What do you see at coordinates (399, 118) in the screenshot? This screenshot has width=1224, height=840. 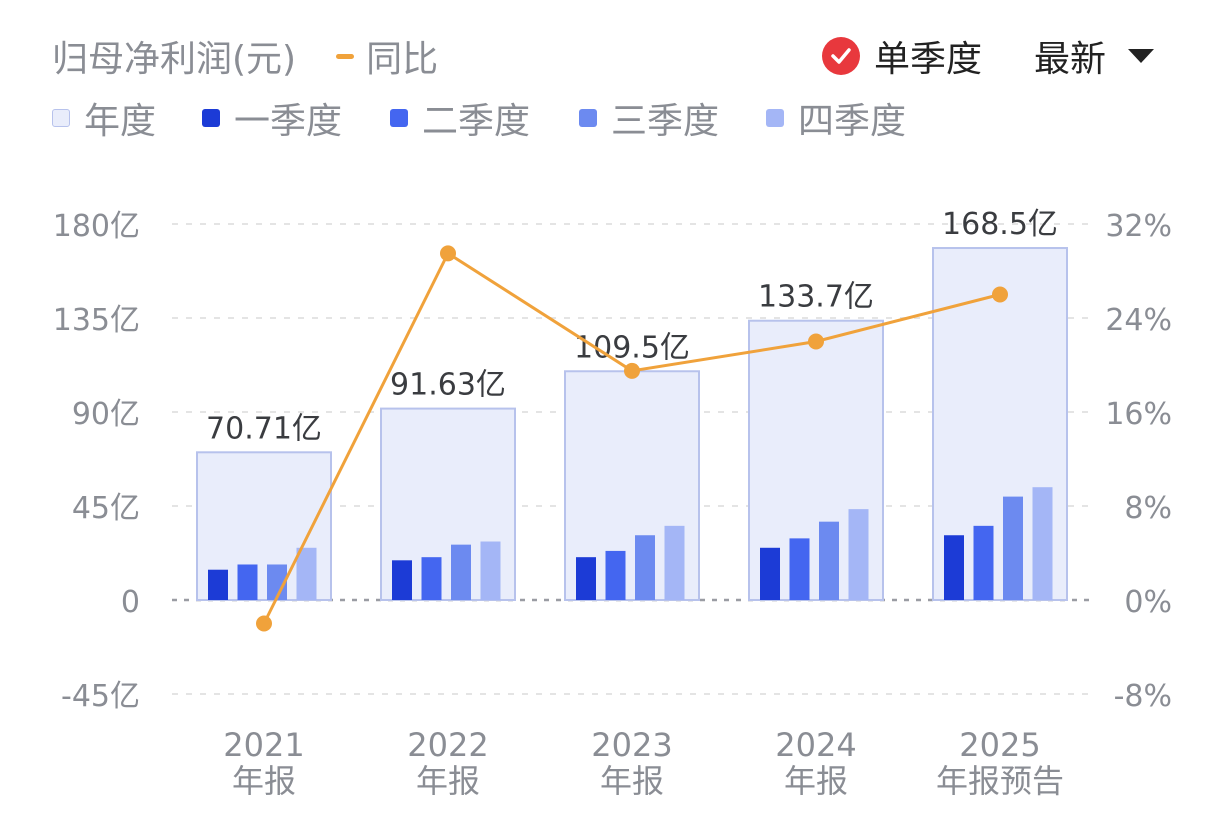 I see `legend-swatch-q2` at bounding box center [399, 118].